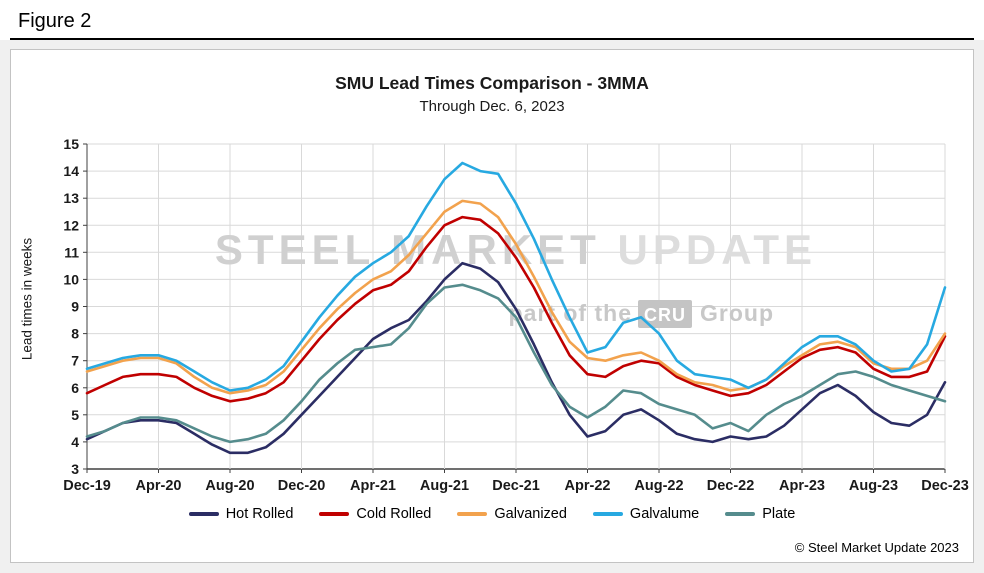  I want to click on legend-item-hot-rolled: Hot Rolled, so click(241, 514).